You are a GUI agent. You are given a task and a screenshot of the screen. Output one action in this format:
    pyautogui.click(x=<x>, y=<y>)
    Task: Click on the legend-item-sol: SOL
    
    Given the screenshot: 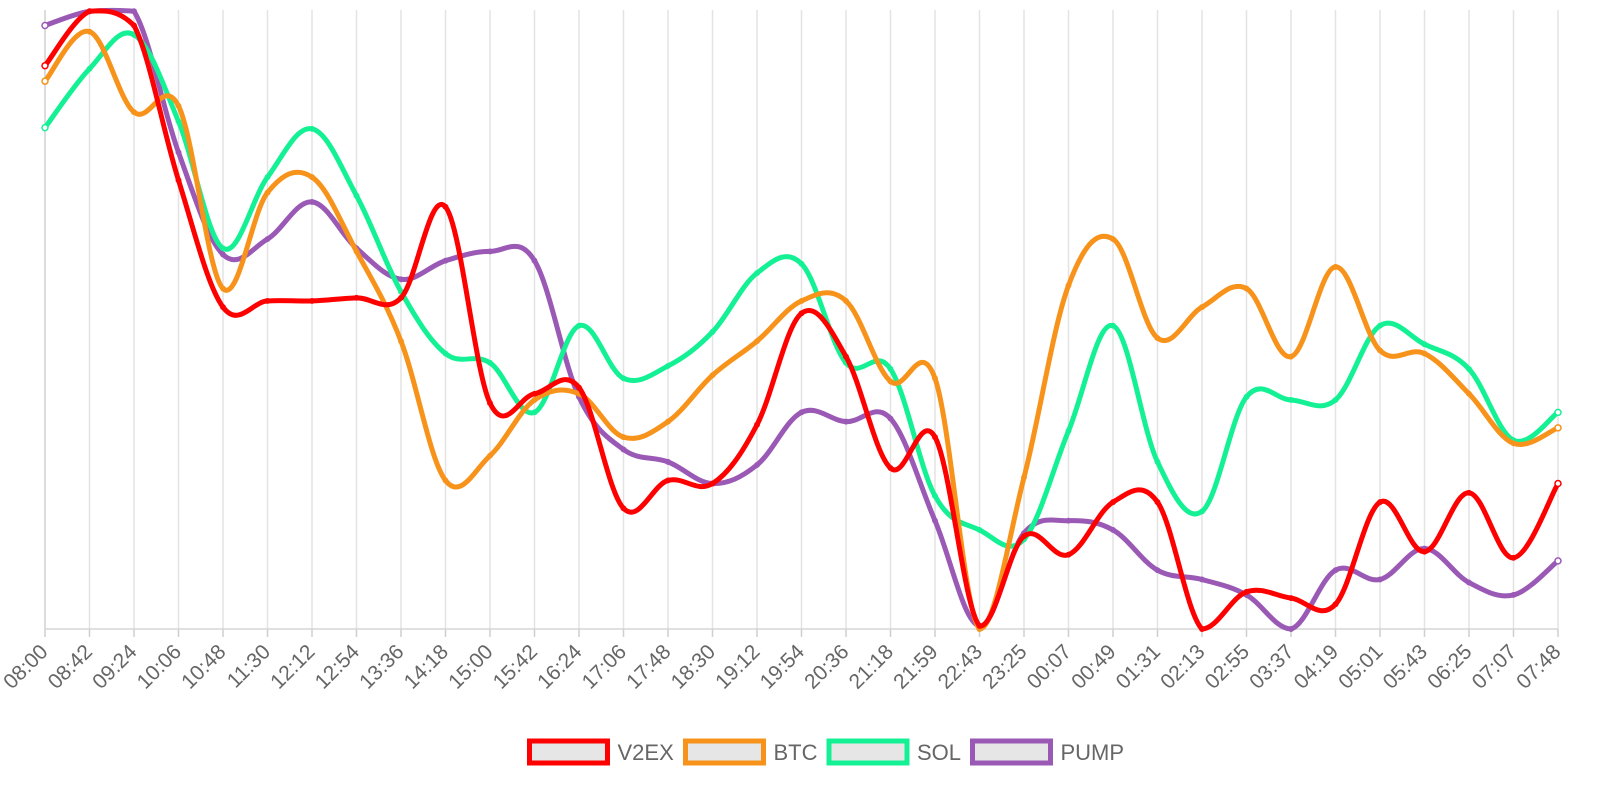 What is the action you would take?
    pyautogui.click(x=893, y=752)
    